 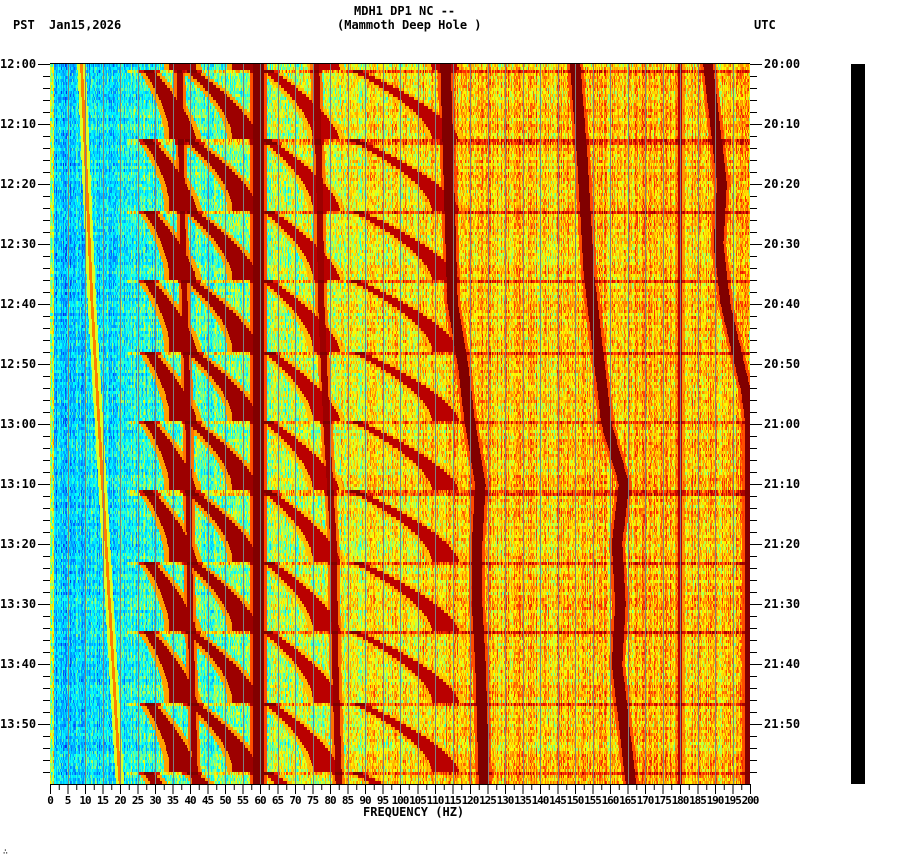 I want to click on x-tick-label: 170, so click(x=645, y=800).